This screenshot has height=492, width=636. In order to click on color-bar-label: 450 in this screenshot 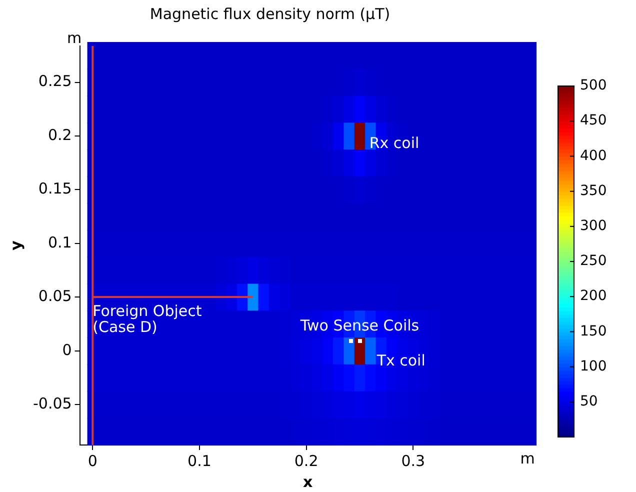, I will do `click(593, 120)`.